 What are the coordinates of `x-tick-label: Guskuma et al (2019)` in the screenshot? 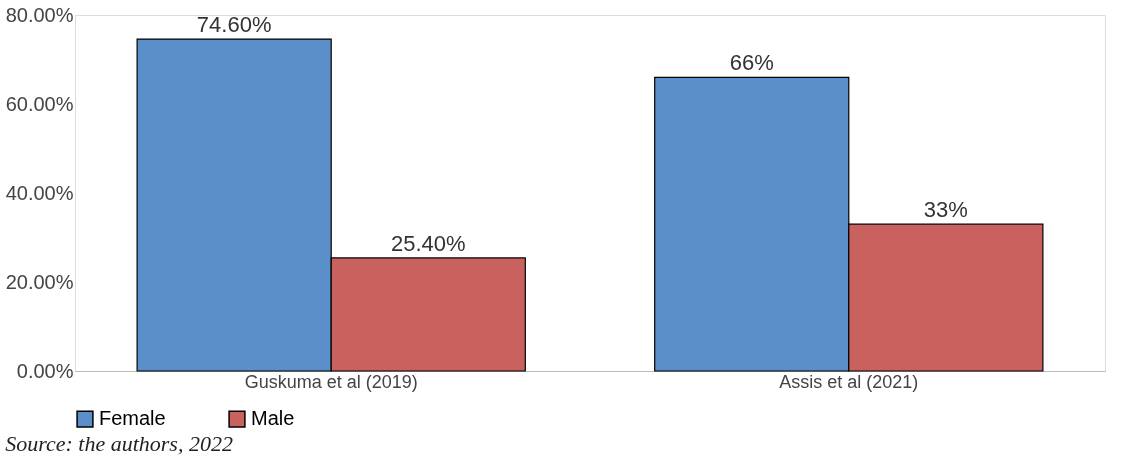 It's located at (331, 381).